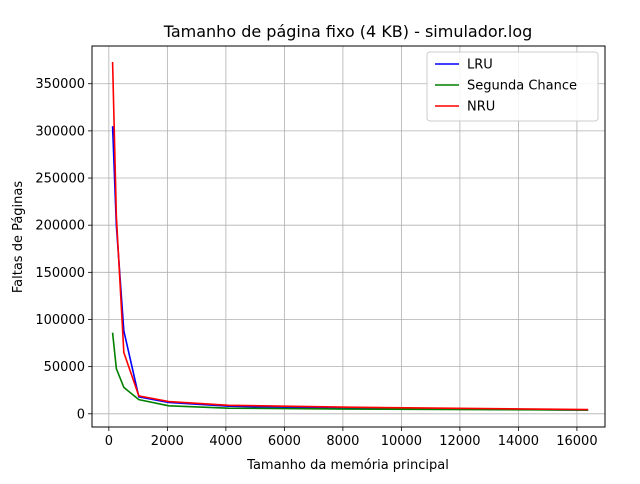  What do you see at coordinates (109, 441) in the screenshot?
I see `x-tick-label: 0` at bounding box center [109, 441].